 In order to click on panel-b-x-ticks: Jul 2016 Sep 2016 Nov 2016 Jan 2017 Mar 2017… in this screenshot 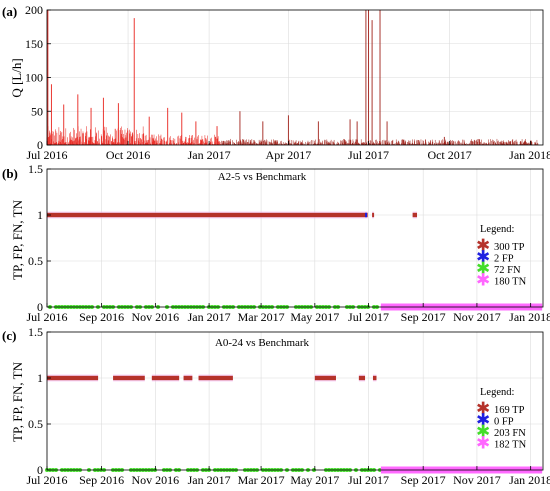, I will do `click(288, 313)`.